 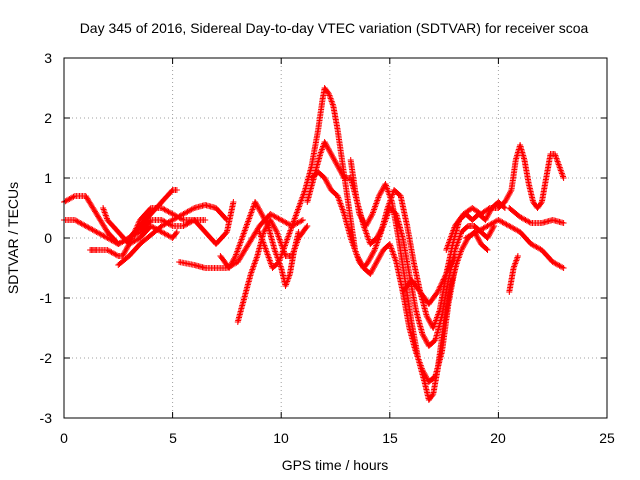 I want to click on x-tick-label: 15, so click(x=390, y=438).